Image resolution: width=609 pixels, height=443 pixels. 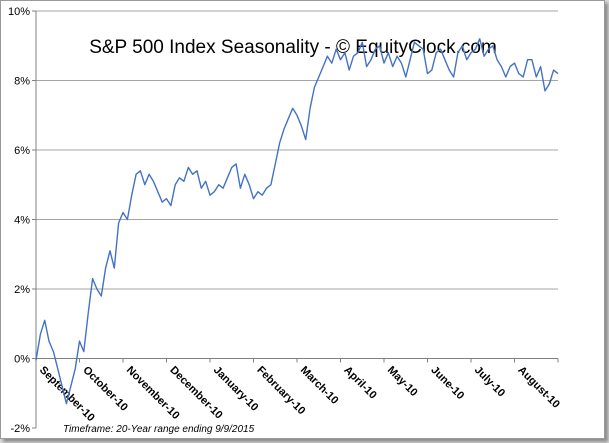 I want to click on y-tick-label: 10%, so click(x=19, y=12).